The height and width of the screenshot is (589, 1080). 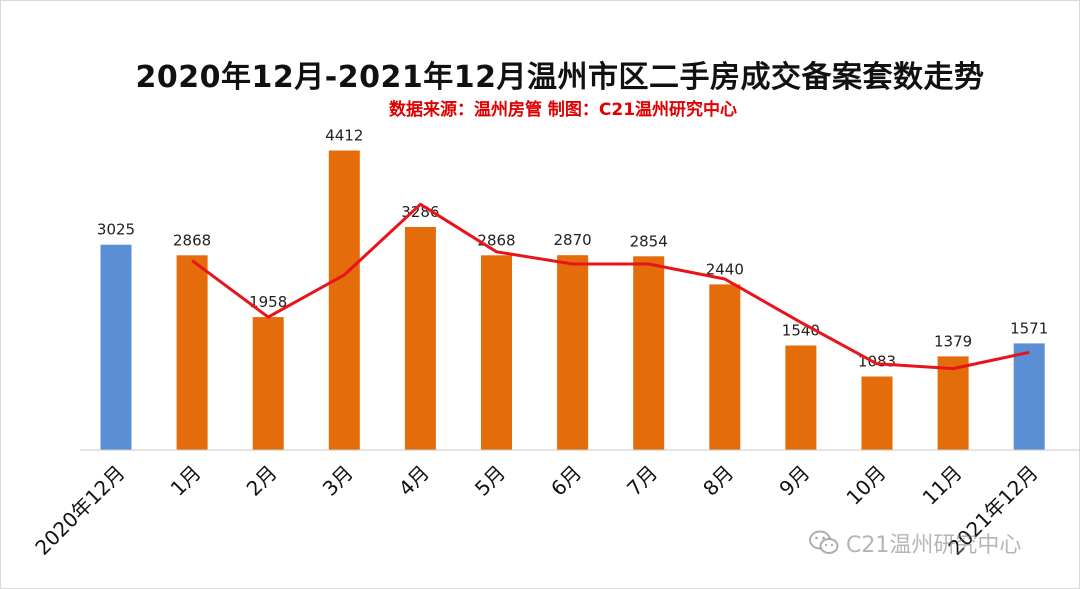 What do you see at coordinates (420, 212) in the screenshot?
I see `data-label-5: 3286` at bounding box center [420, 212].